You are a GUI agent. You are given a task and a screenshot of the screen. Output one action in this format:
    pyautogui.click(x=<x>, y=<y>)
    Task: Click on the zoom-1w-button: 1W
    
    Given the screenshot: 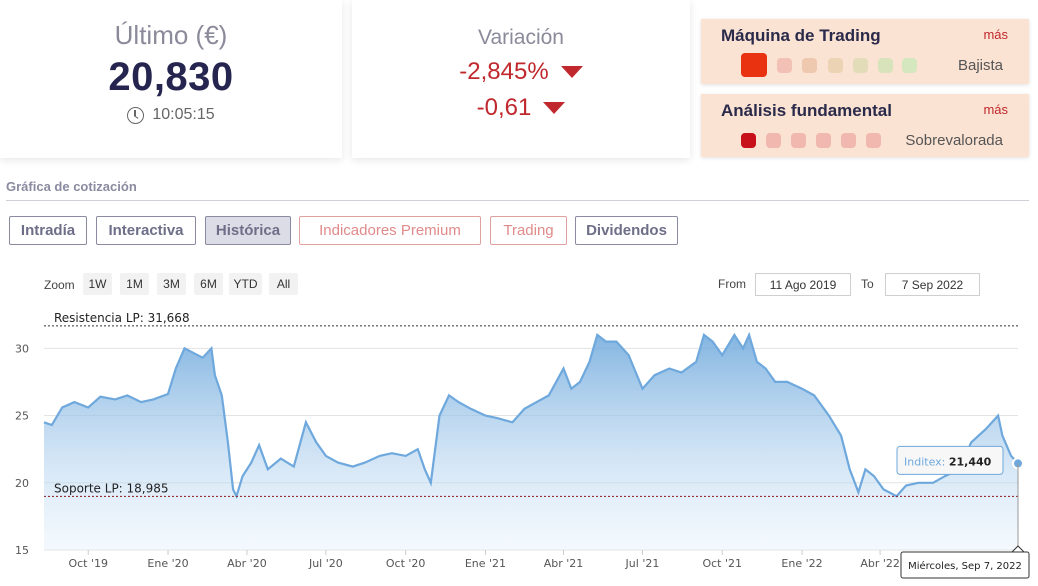 What is the action you would take?
    pyautogui.click(x=97, y=284)
    